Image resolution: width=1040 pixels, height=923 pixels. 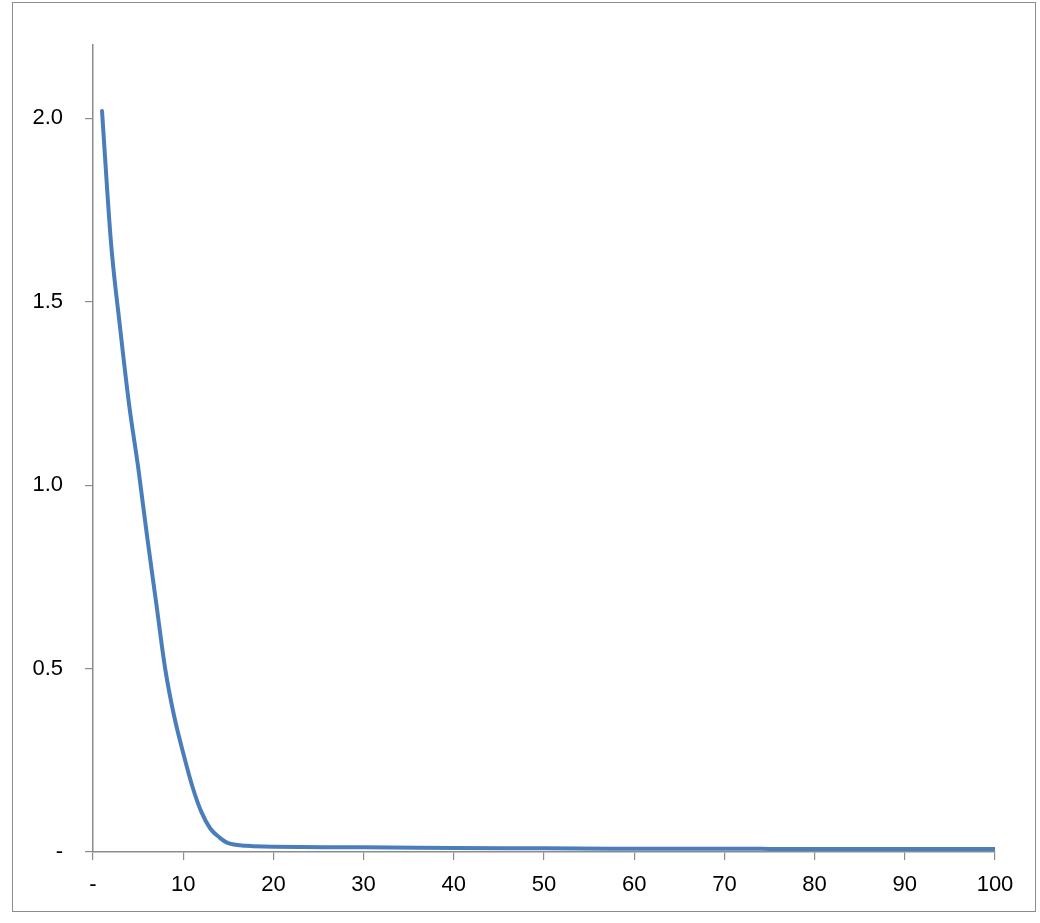 What do you see at coordinates (905, 884) in the screenshot?
I see `x-tick-label: 90` at bounding box center [905, 884].